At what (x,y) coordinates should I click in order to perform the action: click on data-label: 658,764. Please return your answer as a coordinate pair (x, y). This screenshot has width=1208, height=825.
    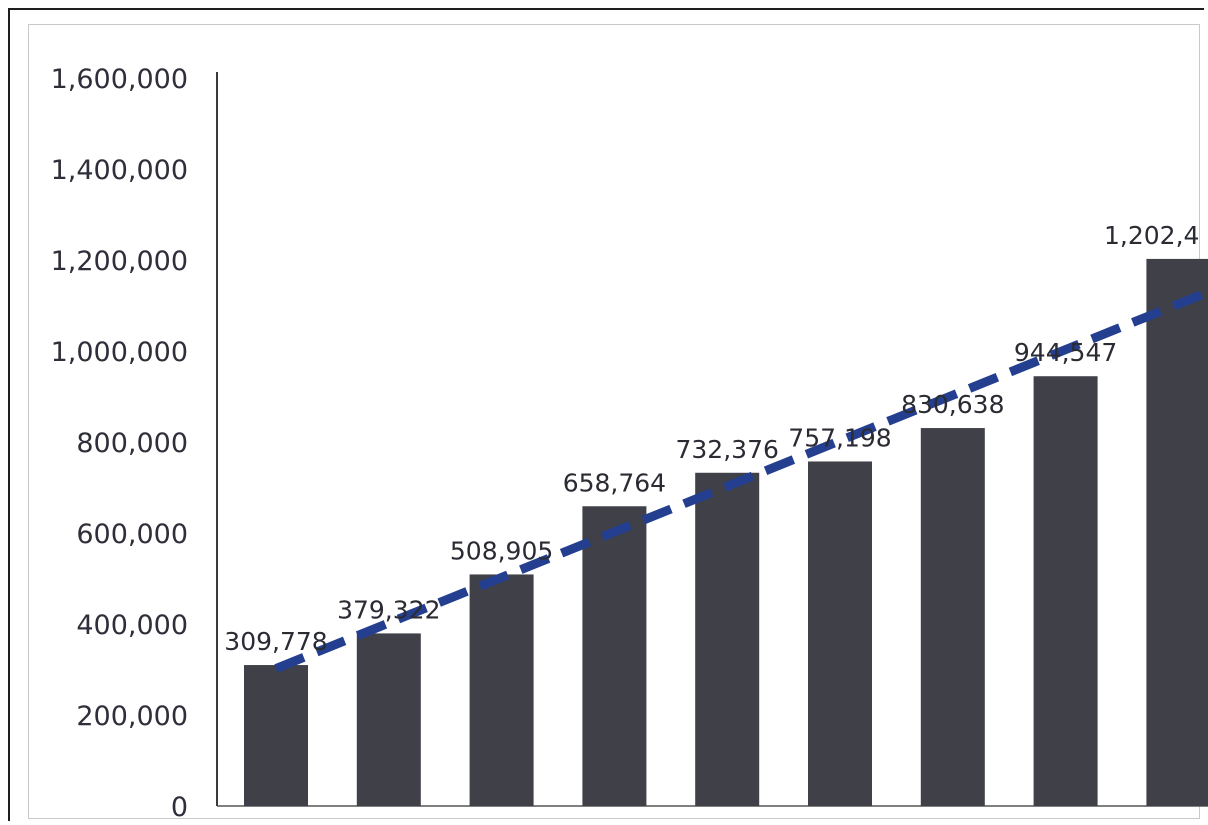
    Looking at the image, I should click on (614, 482).